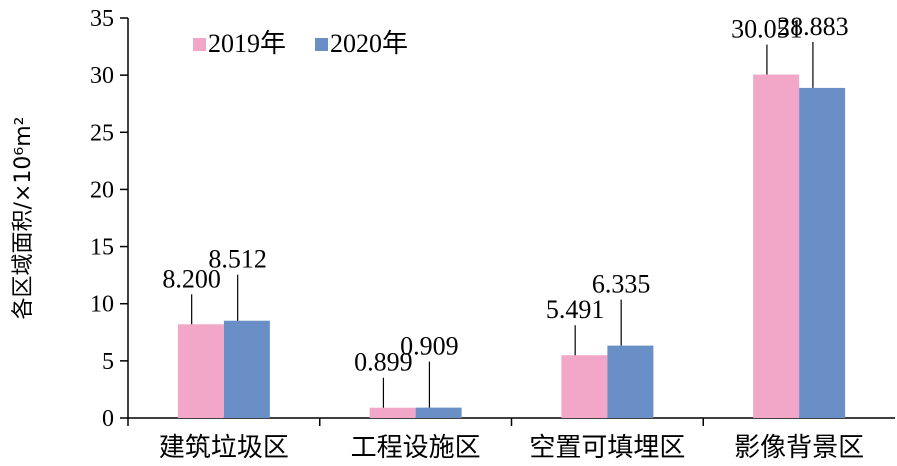 The image size is (897, 466). Describe the element at coordinates (300, 43) in the screenshot. I see `legend: 2019年 2020年` at that location.